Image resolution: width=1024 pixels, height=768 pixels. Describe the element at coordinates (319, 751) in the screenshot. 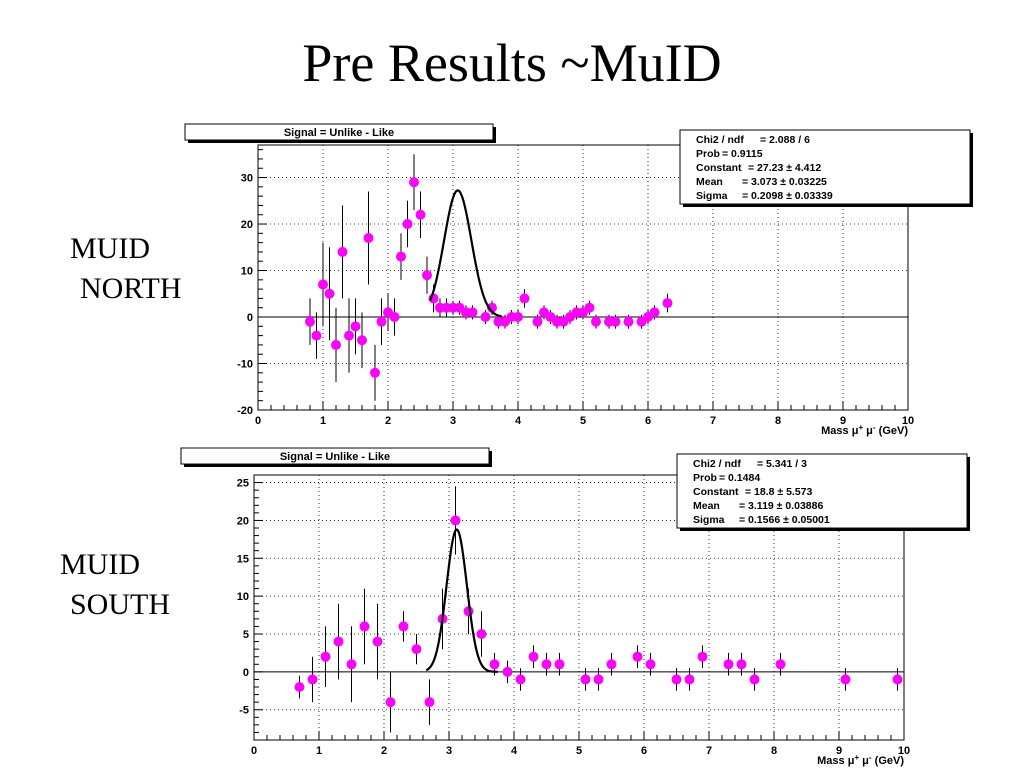

I see `south-x-tick-label: 1` at that location.